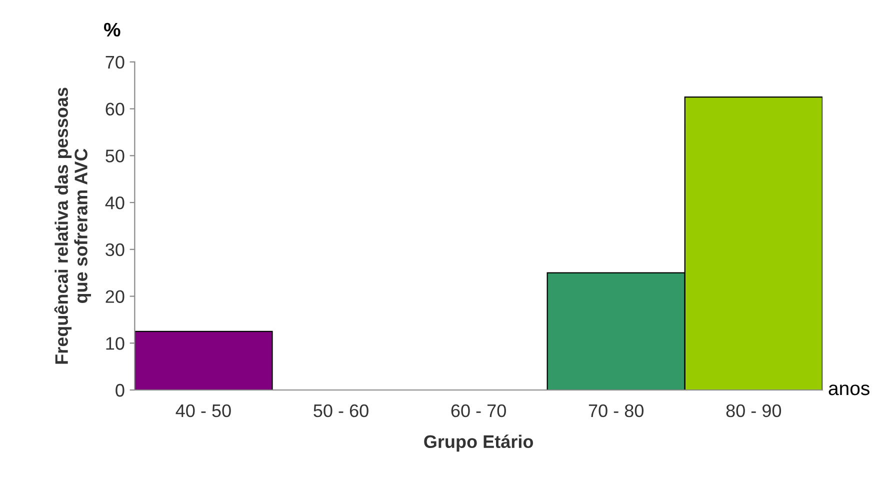 The image size is (892, 480). I want to click on x-axis-title: Grupo Etário, so click(479, 443).